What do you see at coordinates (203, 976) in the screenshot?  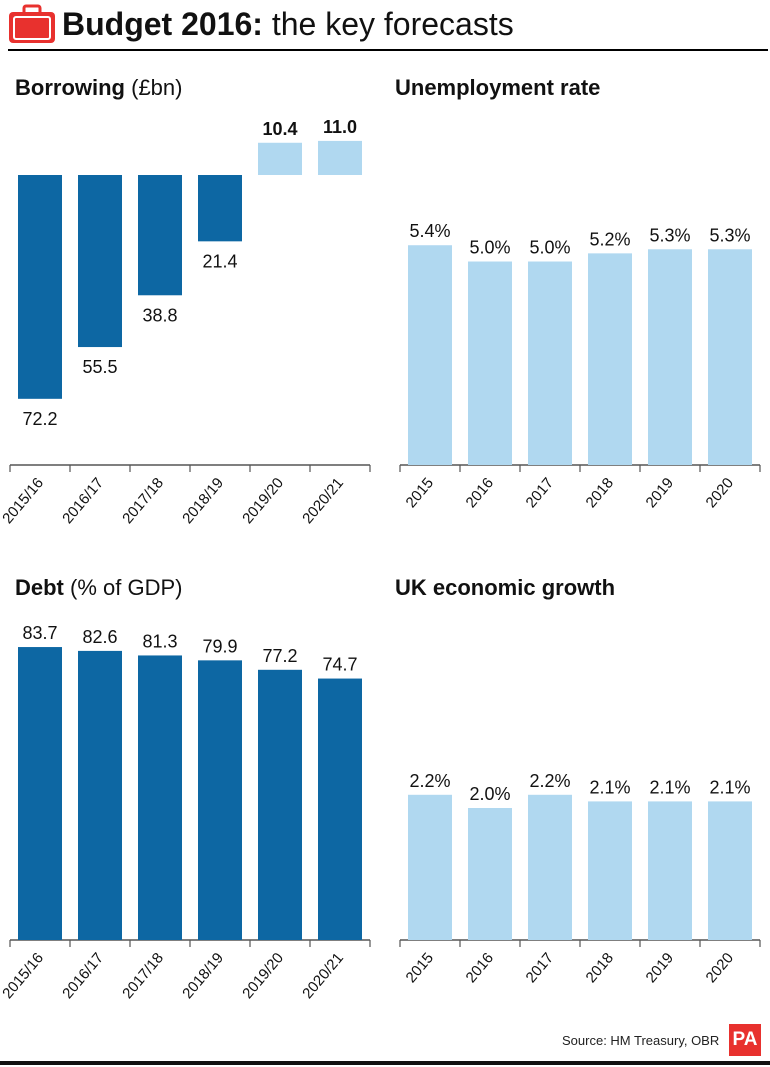 I see `debt-category-label: 2018/19` at bounding box center [203, 976].